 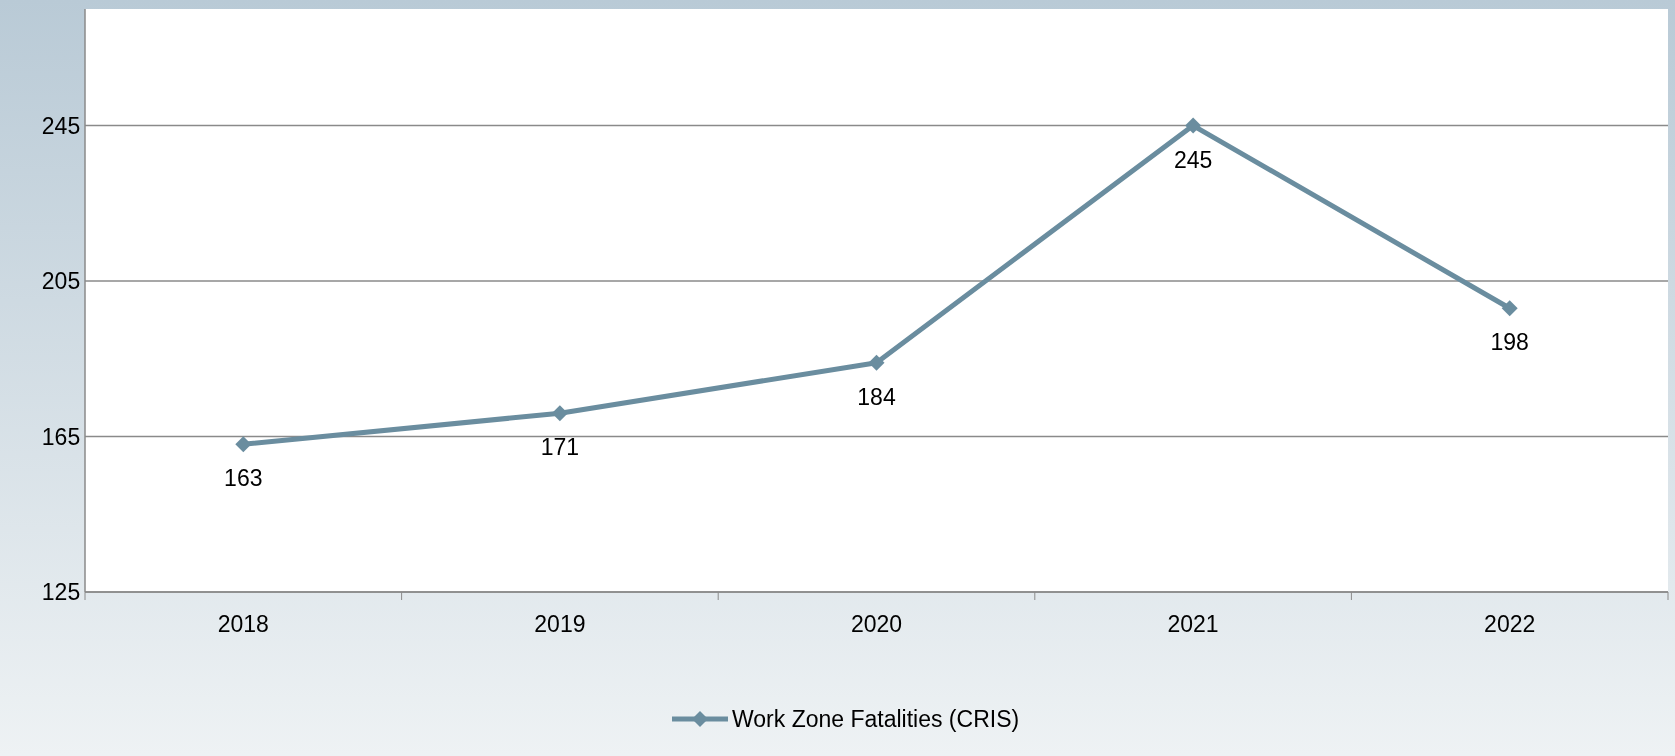 I want to click on data-label: 198, so click(x=1509, y=342).